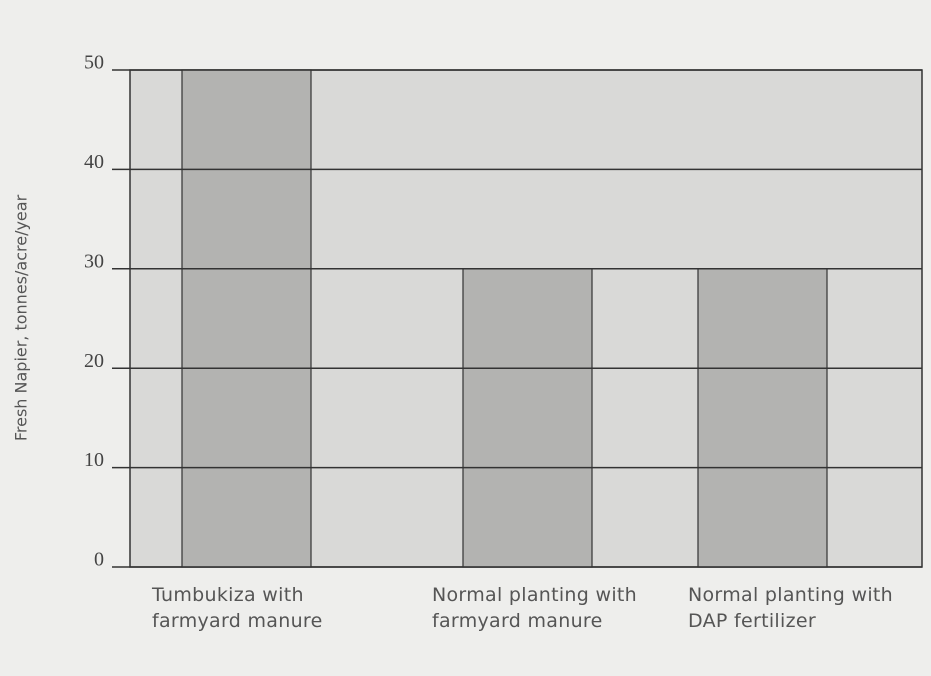  What do you see at coordinates (94, 261) in the screenshot?
I see `y-tick-label: 30` at bounding box center [94, 261].